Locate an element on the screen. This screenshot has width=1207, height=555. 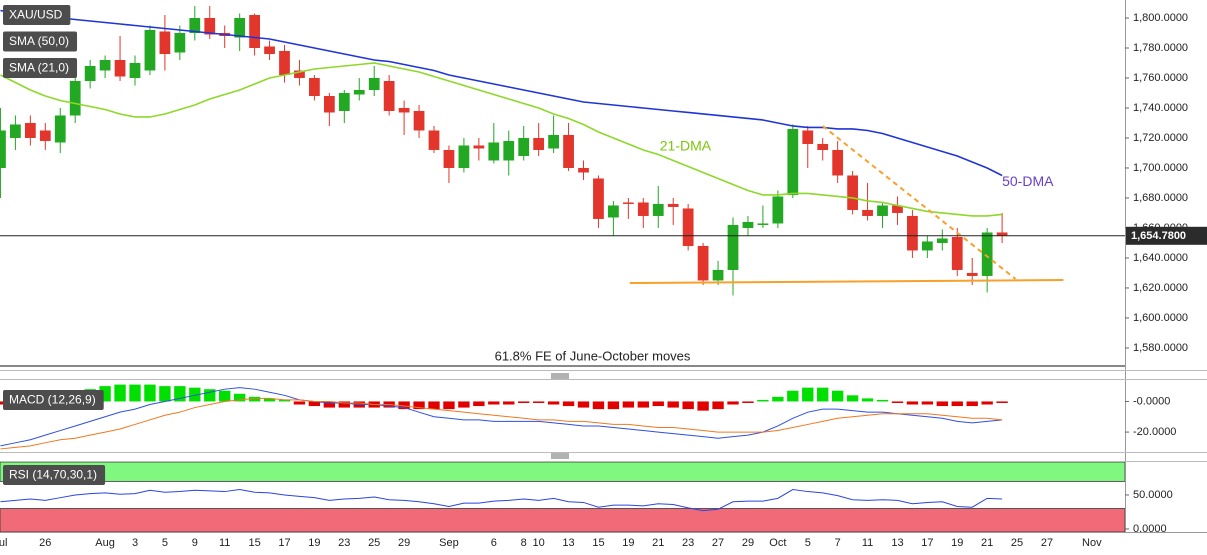
x-tick-label: 25 is located at coordinates (374, 543).